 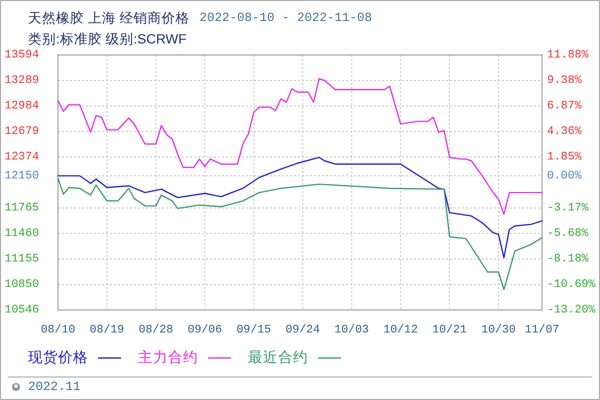 I want to click on y2-tick-label: -5.68%, so click(x=568, y=233).